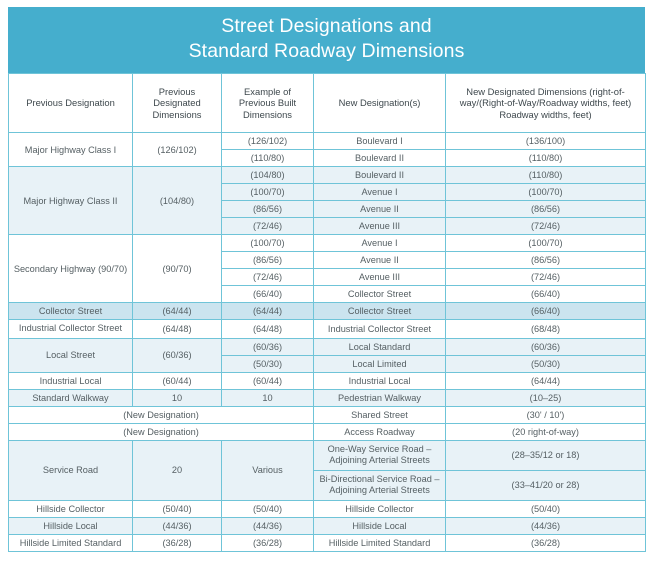  What do you see at coordinates (327, 294) in the screenshot?
I see `table-row: (66/40) Collector Street (66/40)` at bounding box center [327, 294].